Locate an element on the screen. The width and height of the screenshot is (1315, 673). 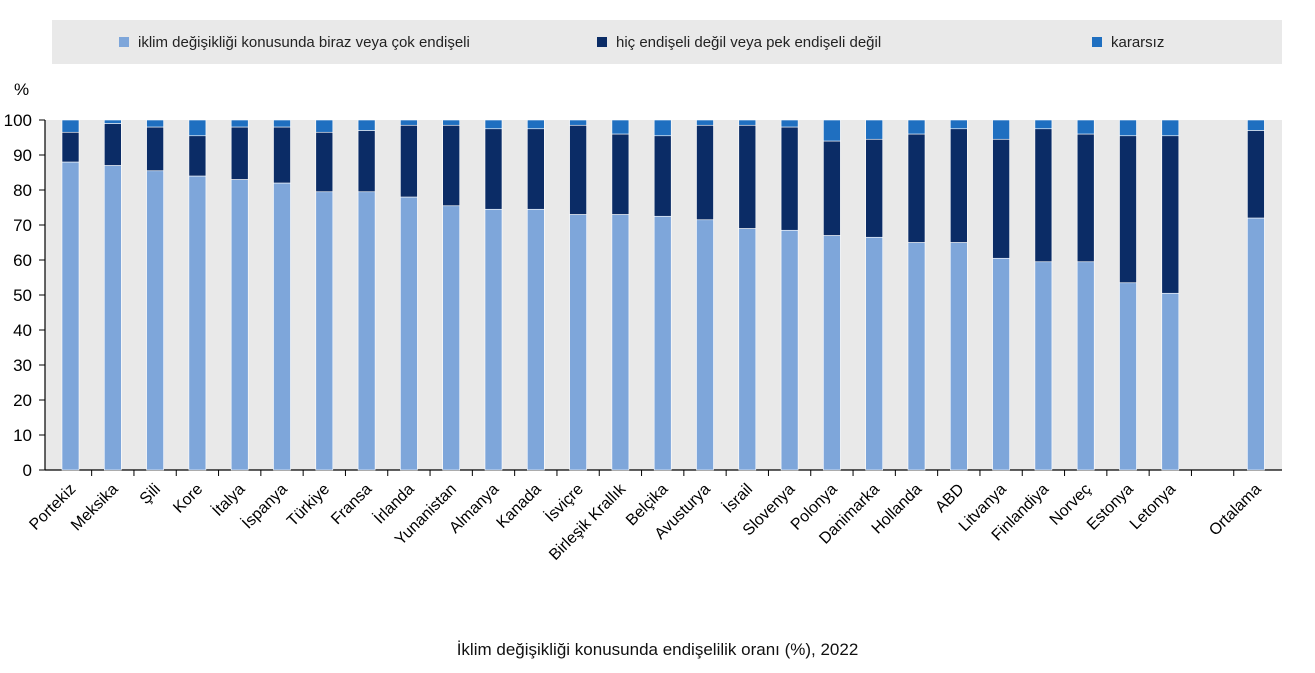
x-category-label: Kore is located at coordinates (188, 499).